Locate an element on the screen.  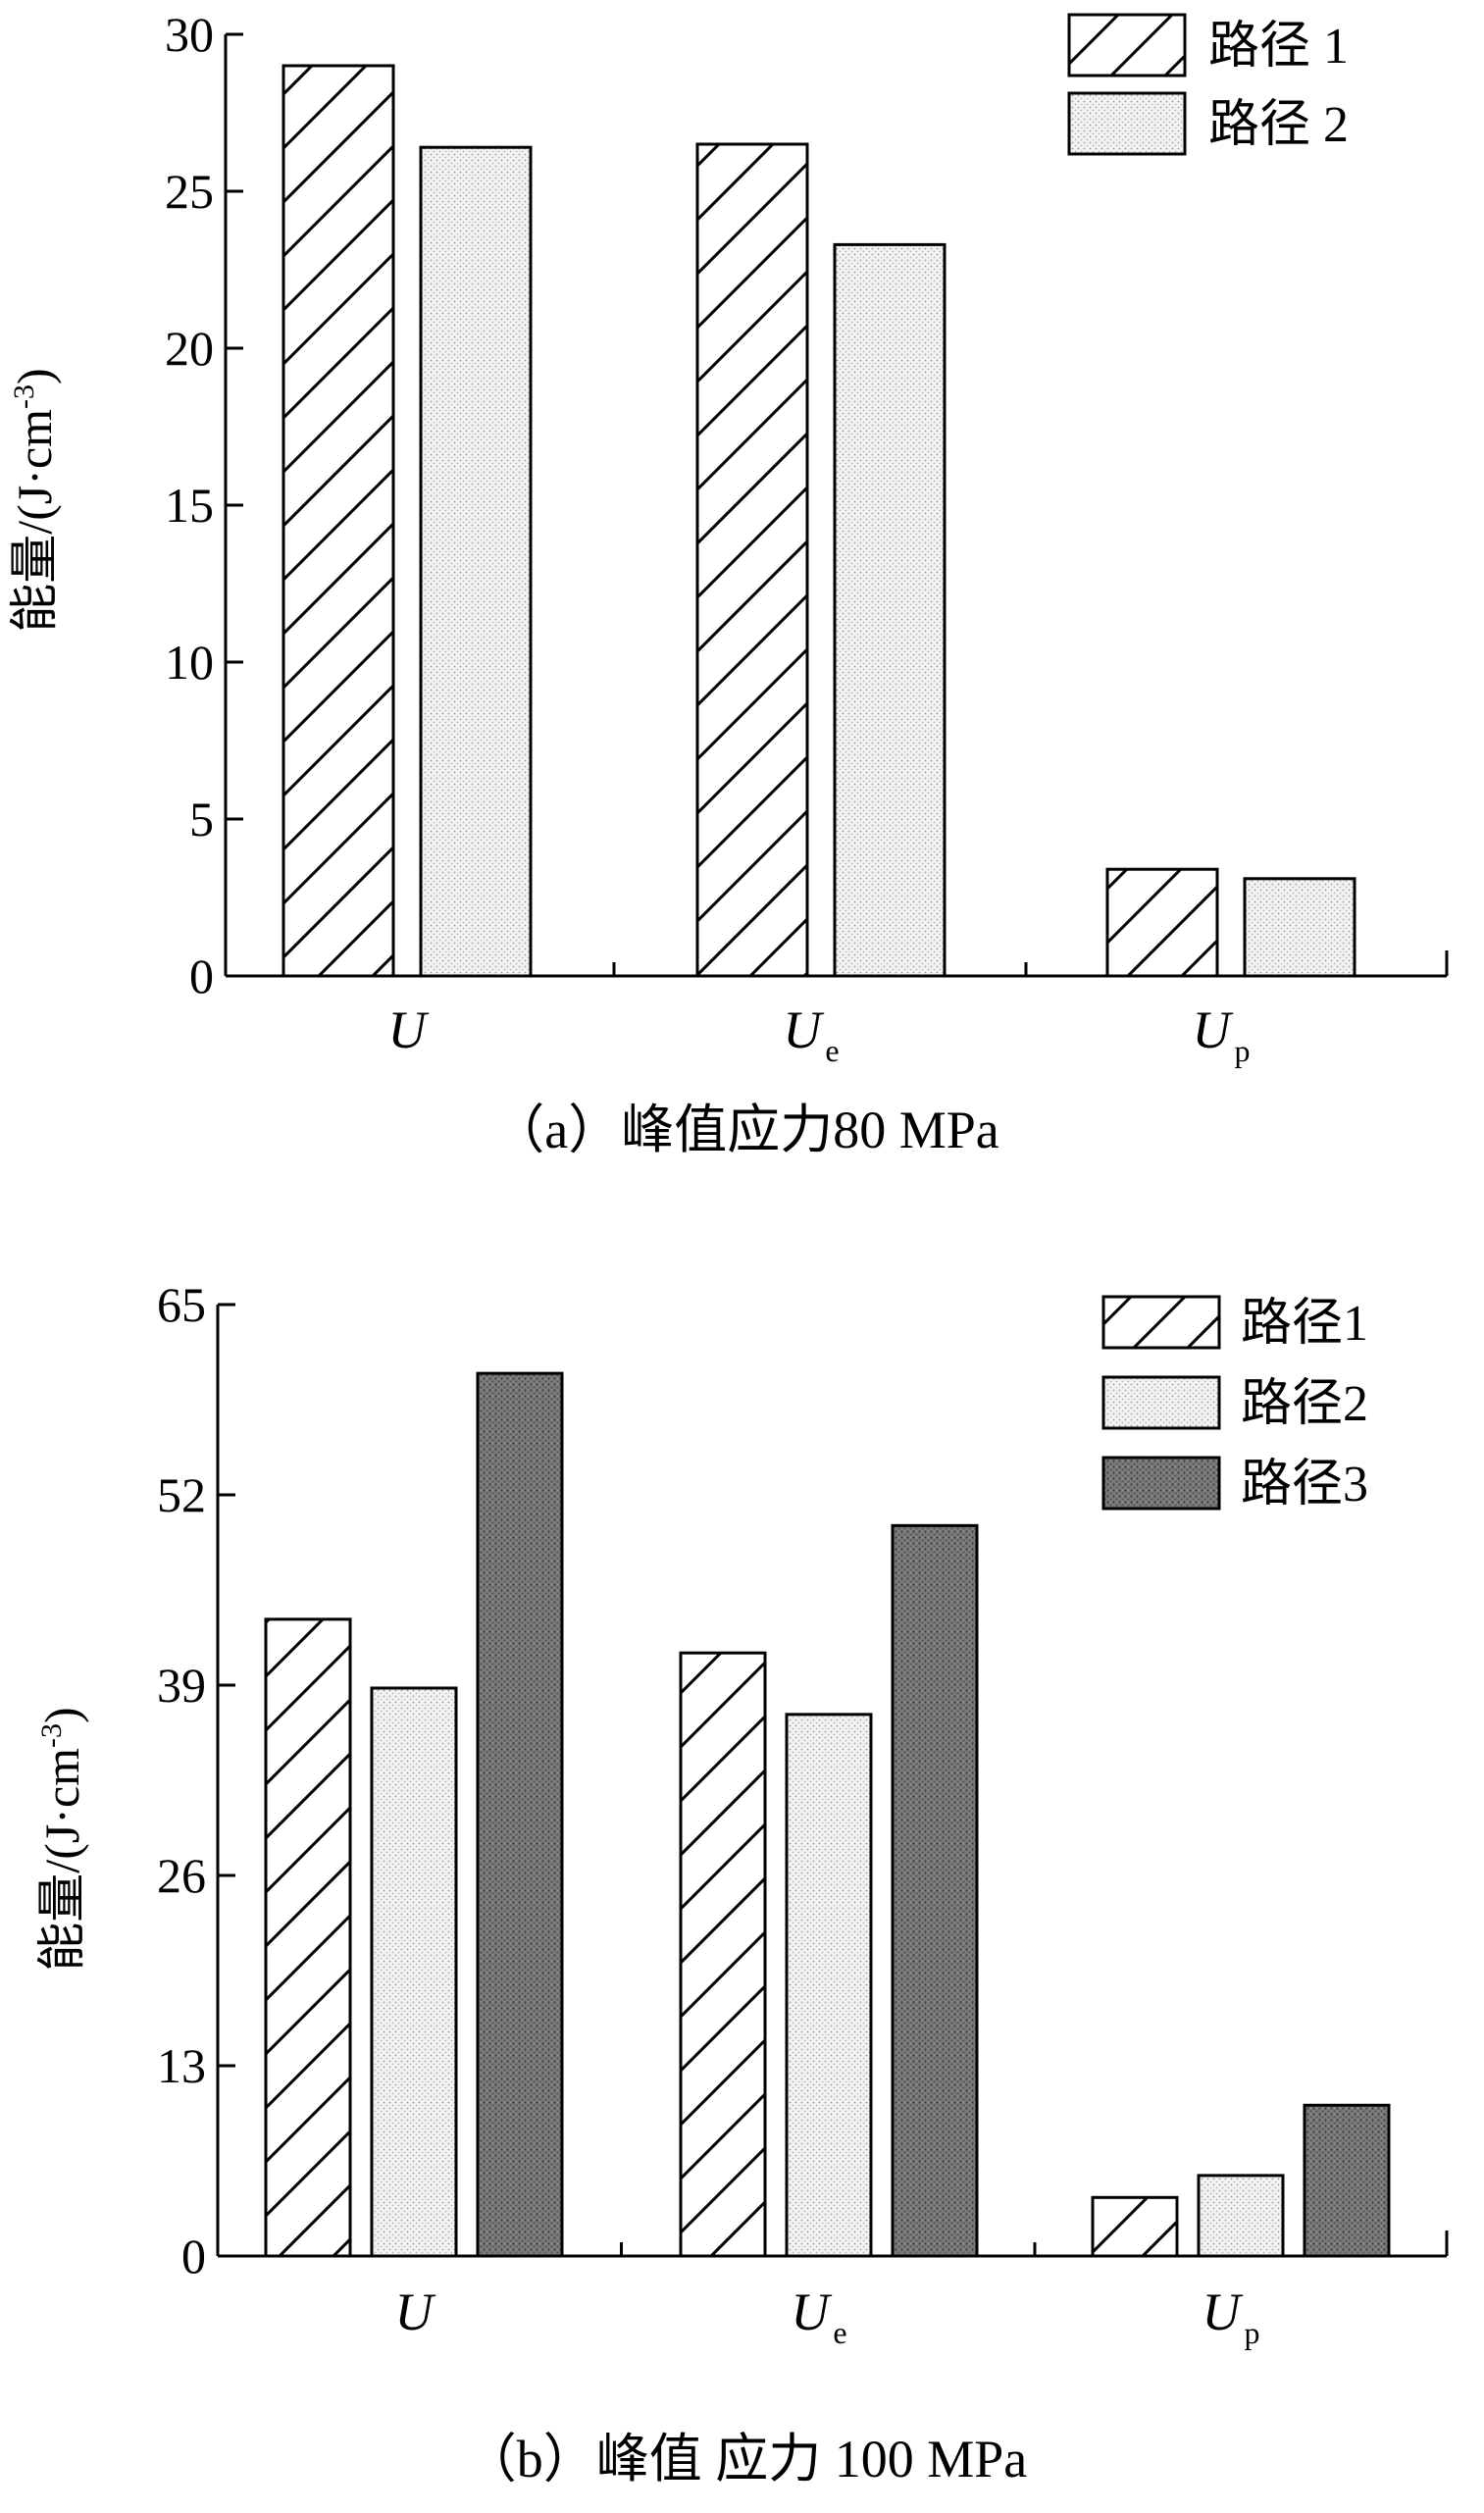
bar-b-s2-c1 is located at coordinates (414, 1972).